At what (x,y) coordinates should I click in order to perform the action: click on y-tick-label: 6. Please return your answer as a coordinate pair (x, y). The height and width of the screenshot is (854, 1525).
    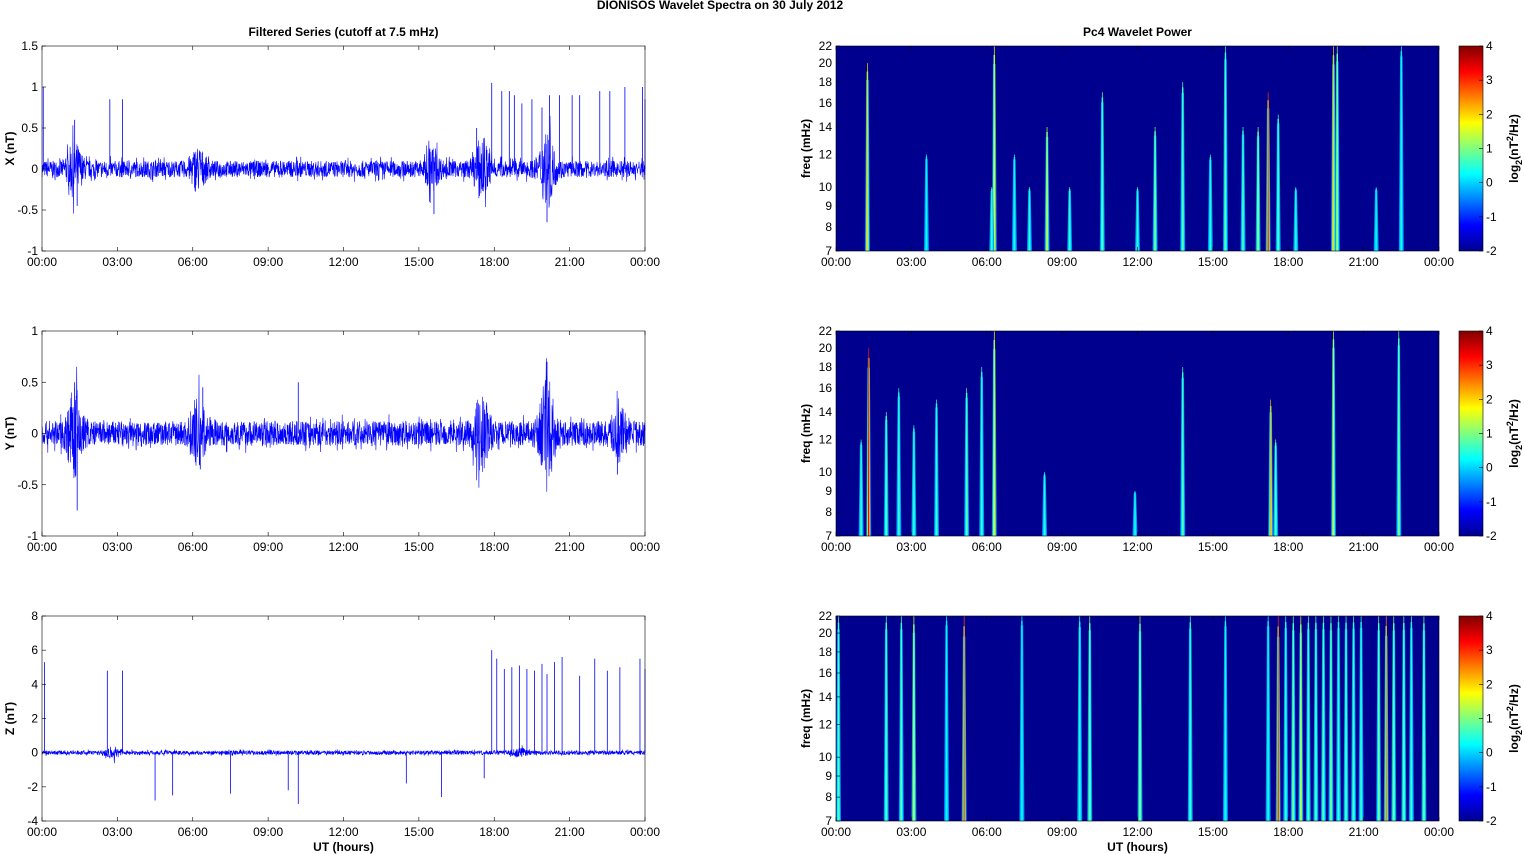
    Looking at the image, I should click on (34, 650).